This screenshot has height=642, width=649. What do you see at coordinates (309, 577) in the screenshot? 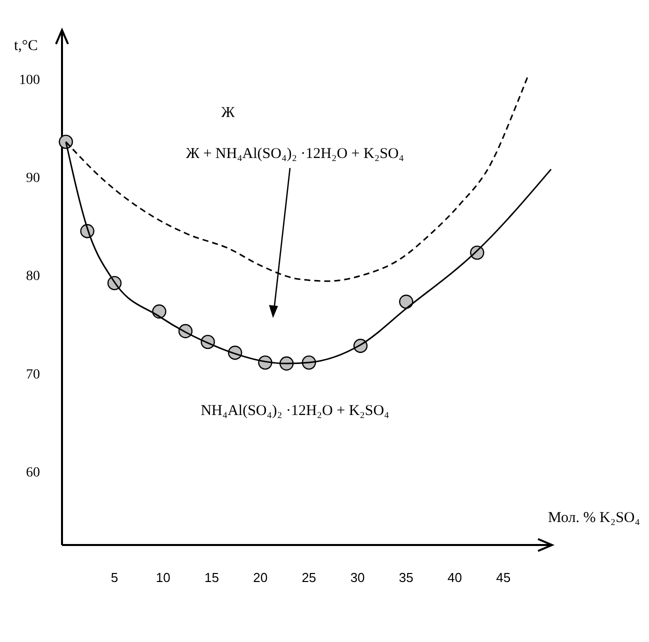
I see `x-tick-label: 25` at bounding box center [309, 577].